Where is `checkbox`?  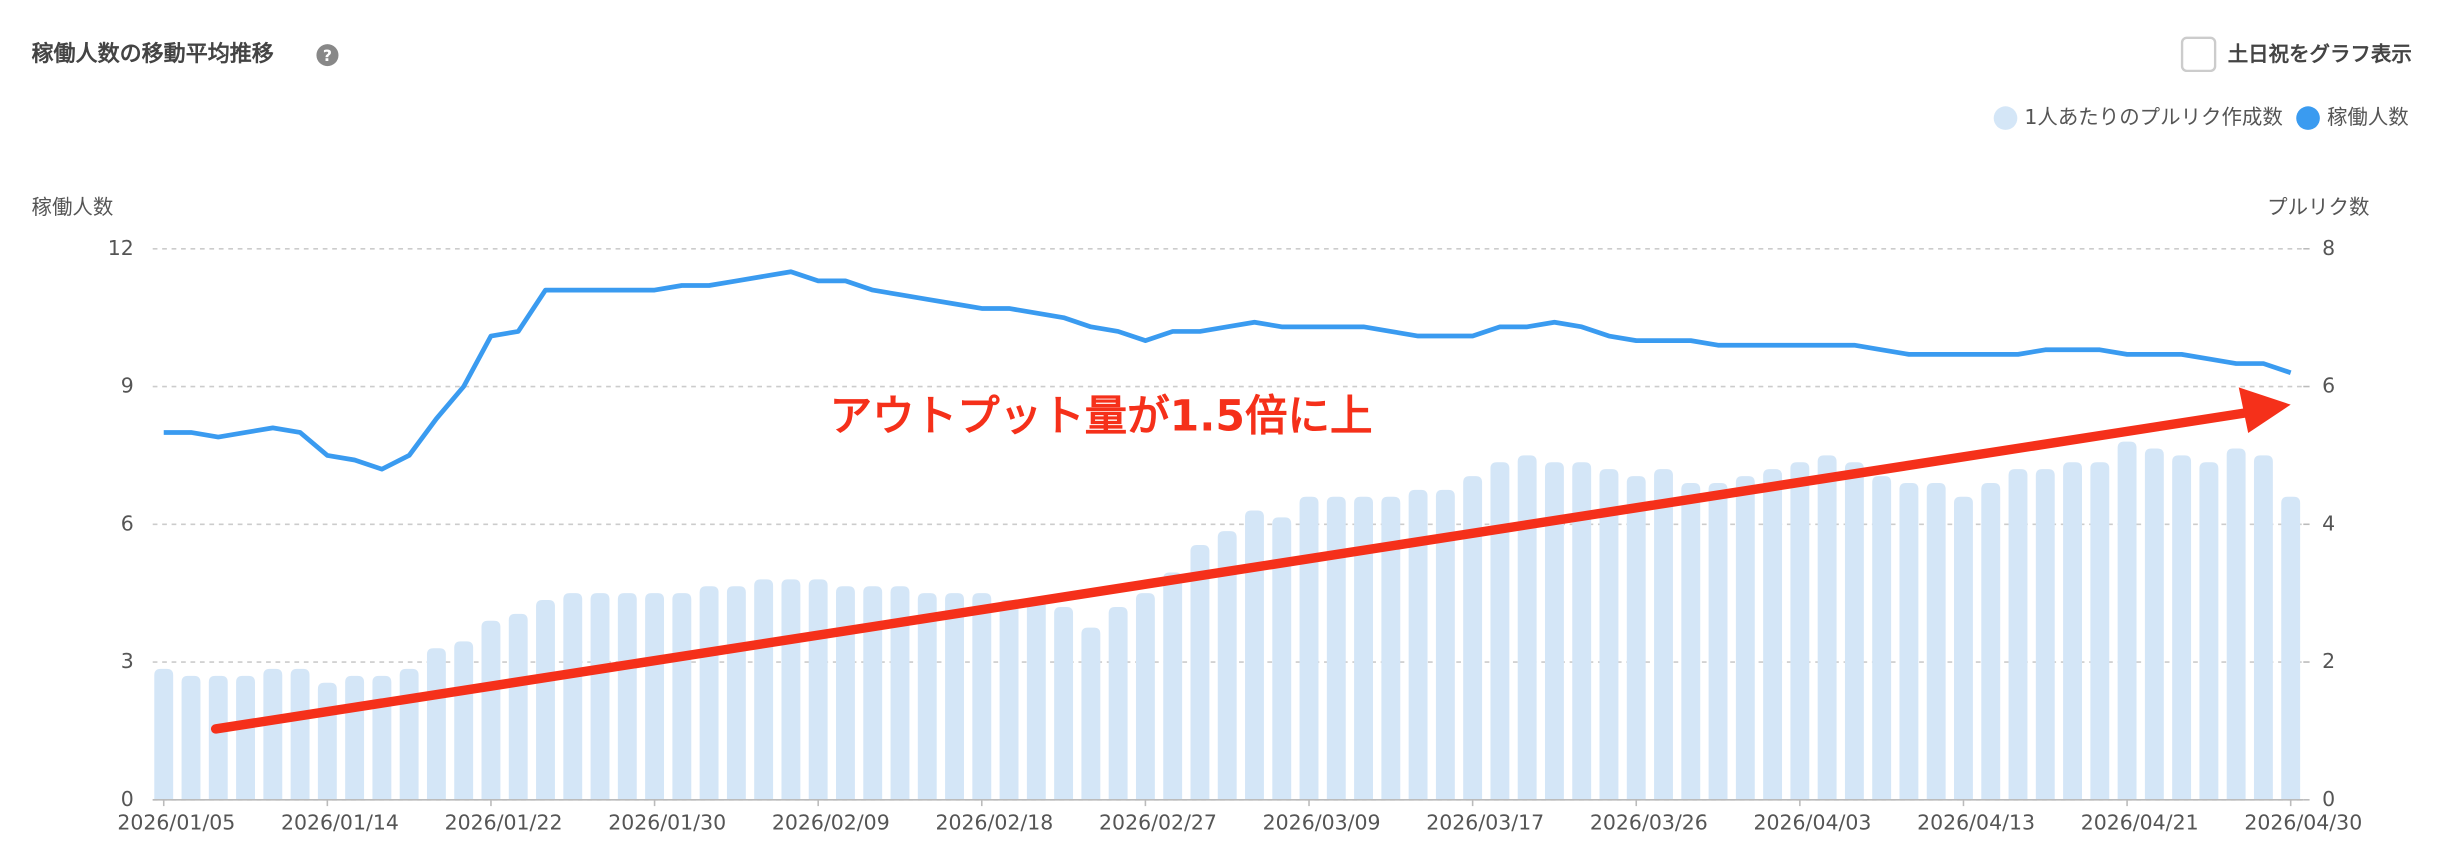 checkbox is located at coordinates (2198, 54).